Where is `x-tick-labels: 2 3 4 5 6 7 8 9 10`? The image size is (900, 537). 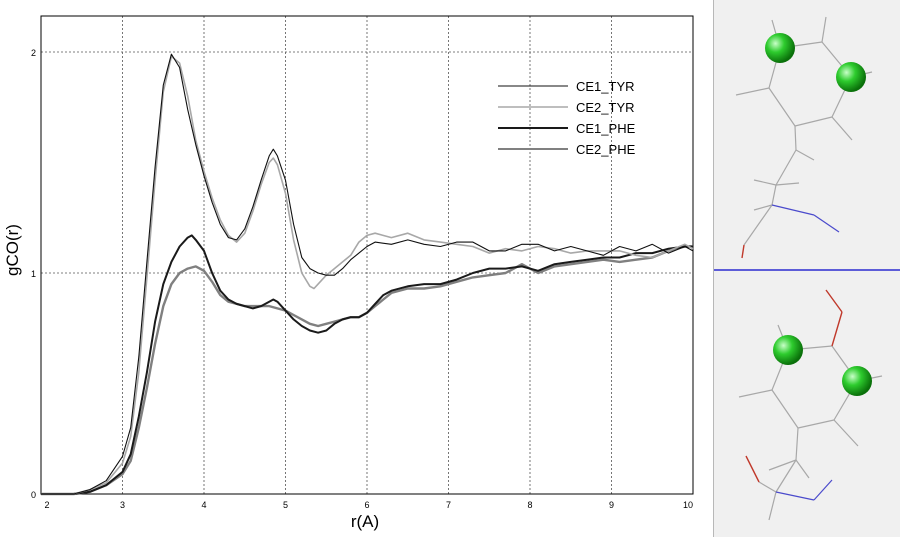
x-tick-labels: 2 3 4 5 6 7 8 9 10 is located at coordinates (368, 505).